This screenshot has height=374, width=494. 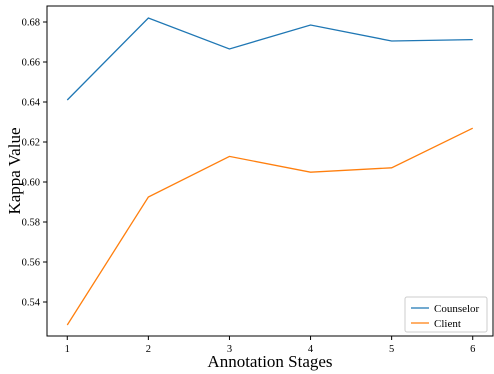 What do you see at coordinates (67, 349) in the screenshot?
I see `x-tick-label: 1` at bounding box center [67, 349].